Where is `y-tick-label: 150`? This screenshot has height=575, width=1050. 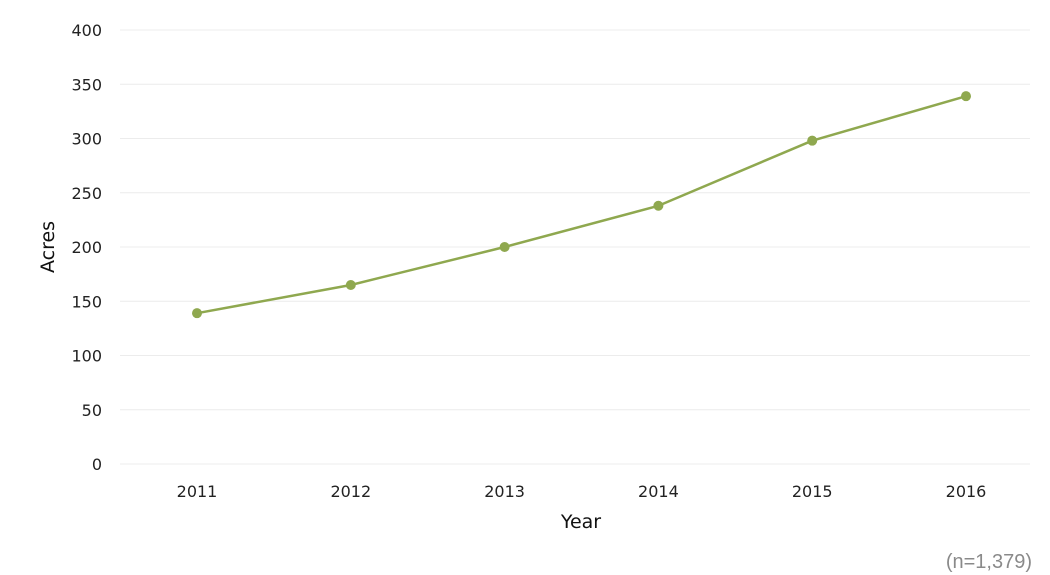 y-tick-label: 150 is located at coordinates (86, 301).